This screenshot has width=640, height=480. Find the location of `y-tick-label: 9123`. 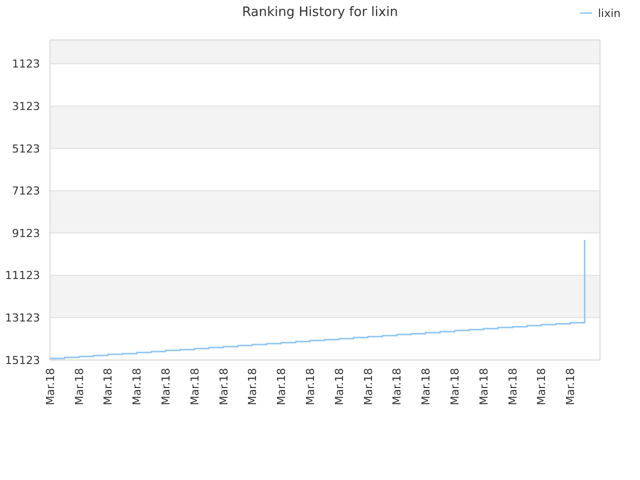

y-tick-label: 9123 is located at coordinates (26, 233).